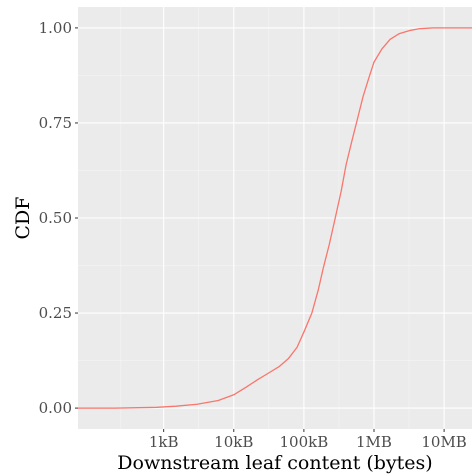 This screenshot has width=476, height=476. What do you see at coordinates (23, 218) in the screenshot?
I see `y-axis-title: CDF` at bounding box center [23, 218].